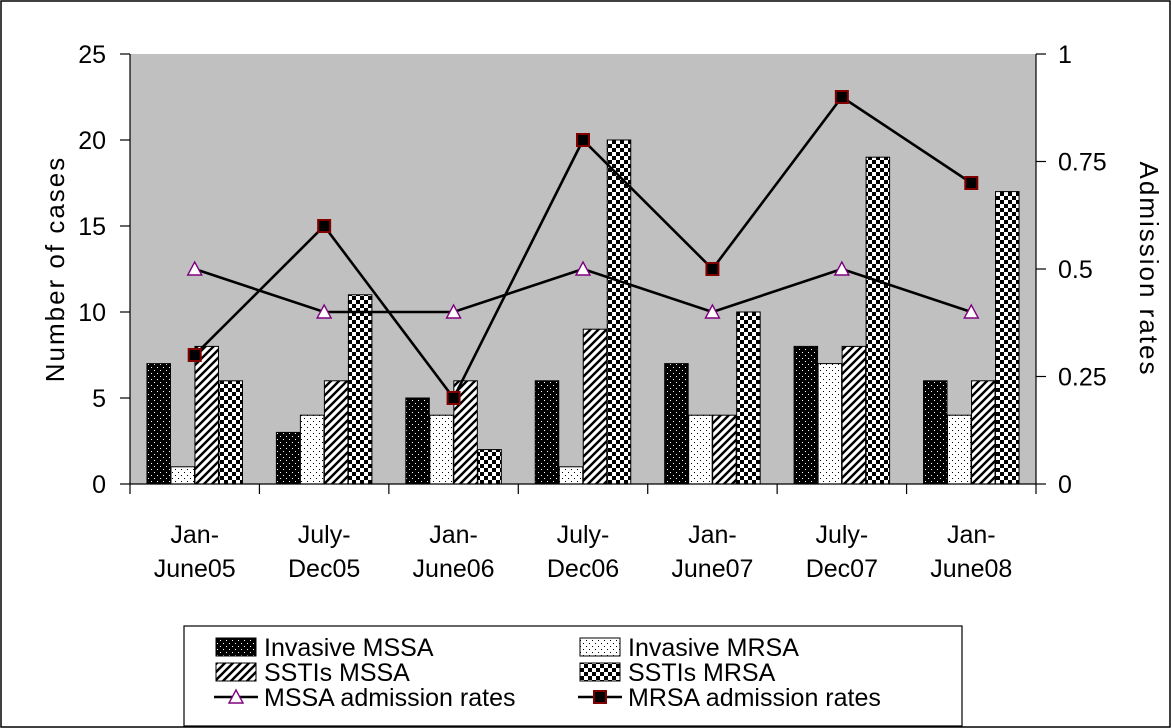  Describe the element at coordinates (1065, 485) in the screenshot. I see `y2-tick-label: 0` at that location.